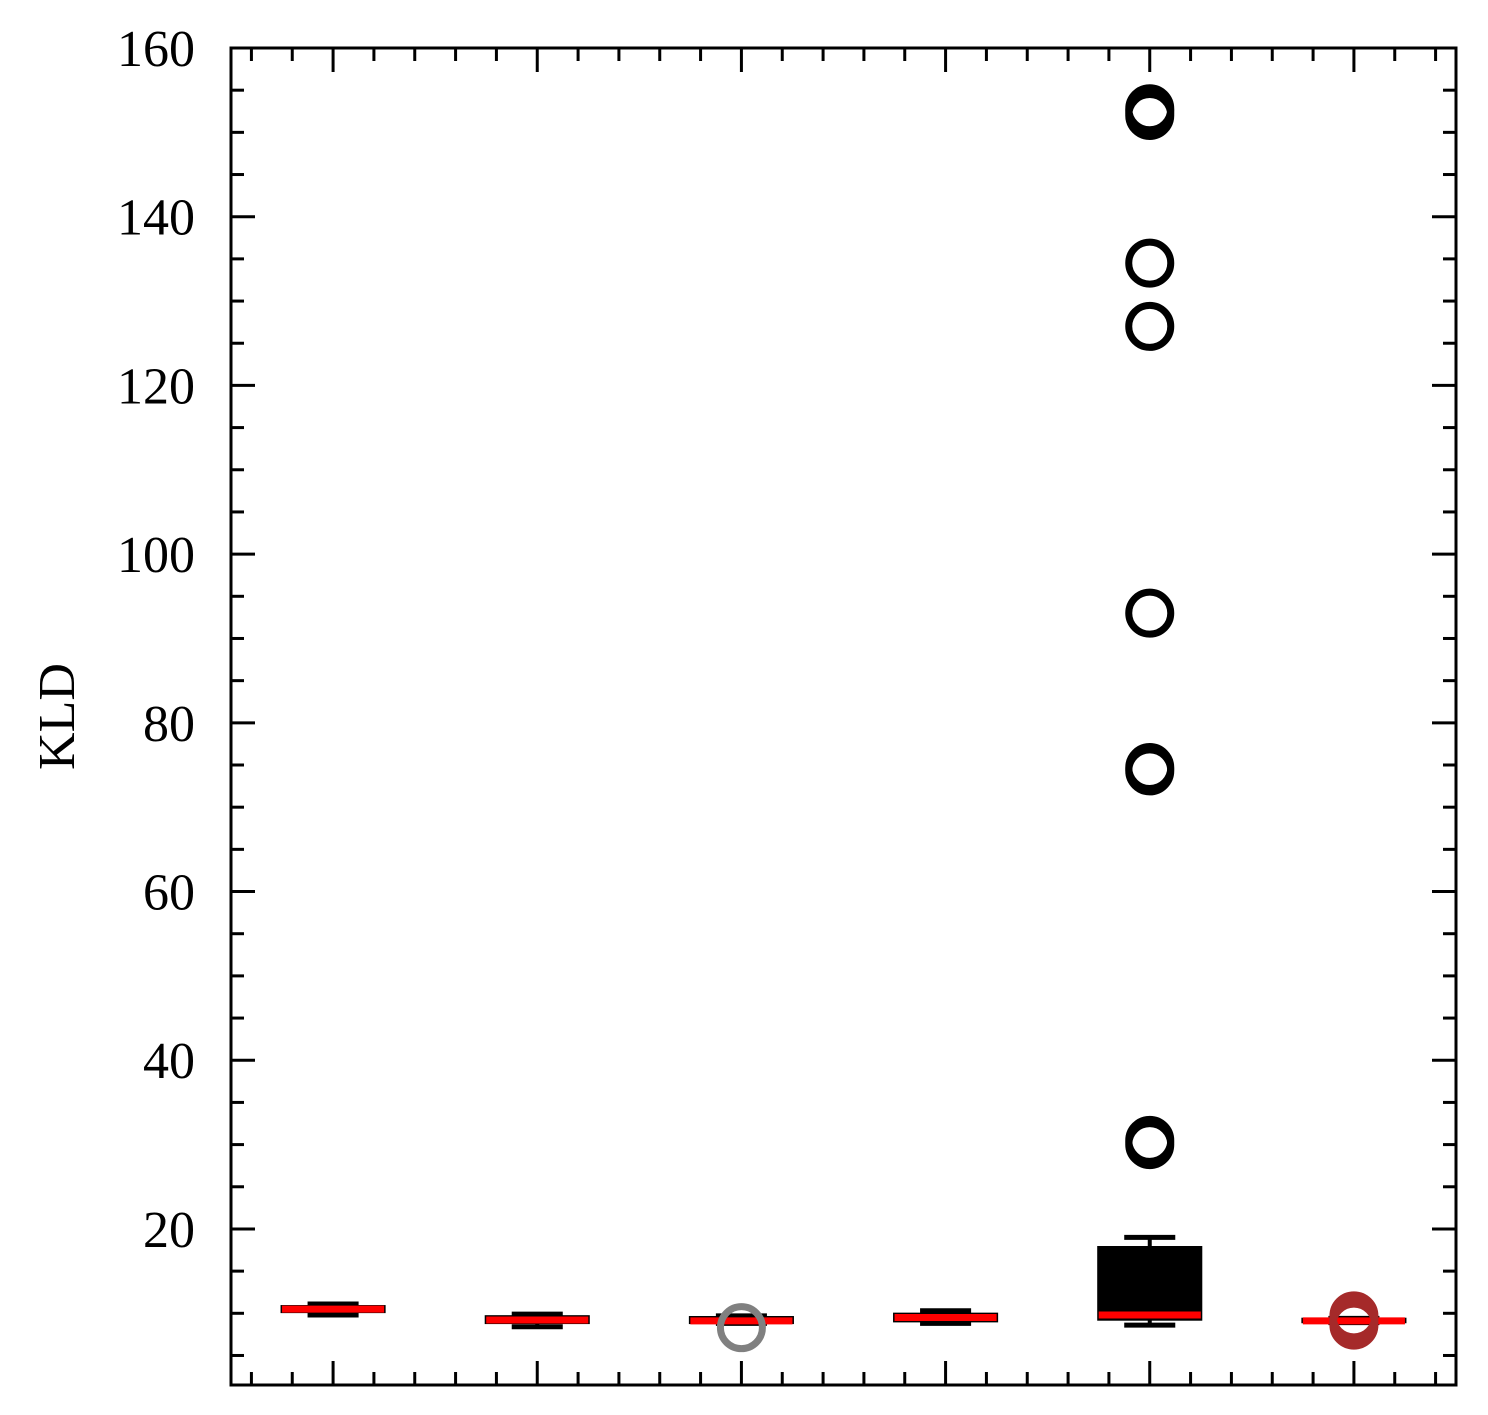  Describe the element at coordinates (57, 716) in the screenshot. I see `y-axis-label: KLD` at that location.